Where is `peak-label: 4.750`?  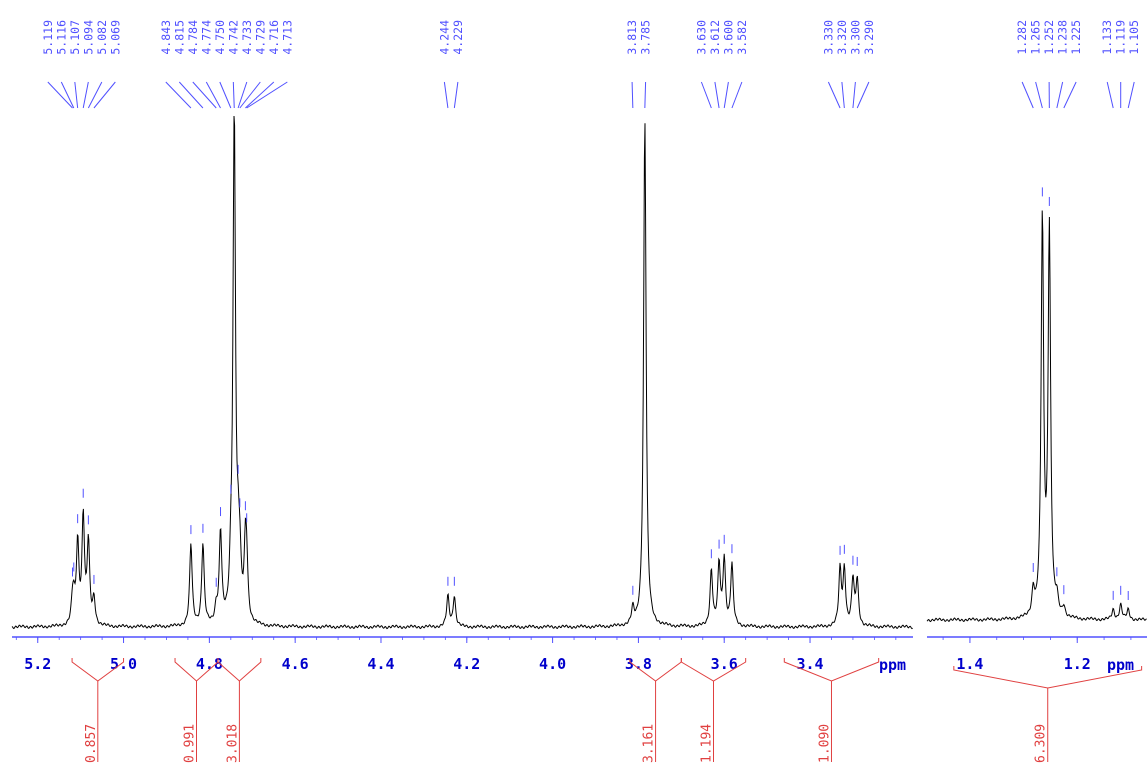 peak-label: 4.750 is located at coordinates (220, 37).